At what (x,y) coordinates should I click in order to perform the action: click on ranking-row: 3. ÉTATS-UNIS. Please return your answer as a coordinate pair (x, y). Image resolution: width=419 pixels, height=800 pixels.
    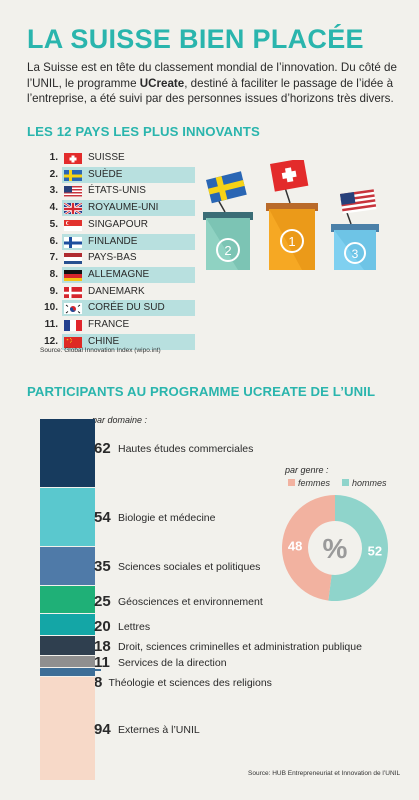
    Looking at the image, I should click on (117, 191).